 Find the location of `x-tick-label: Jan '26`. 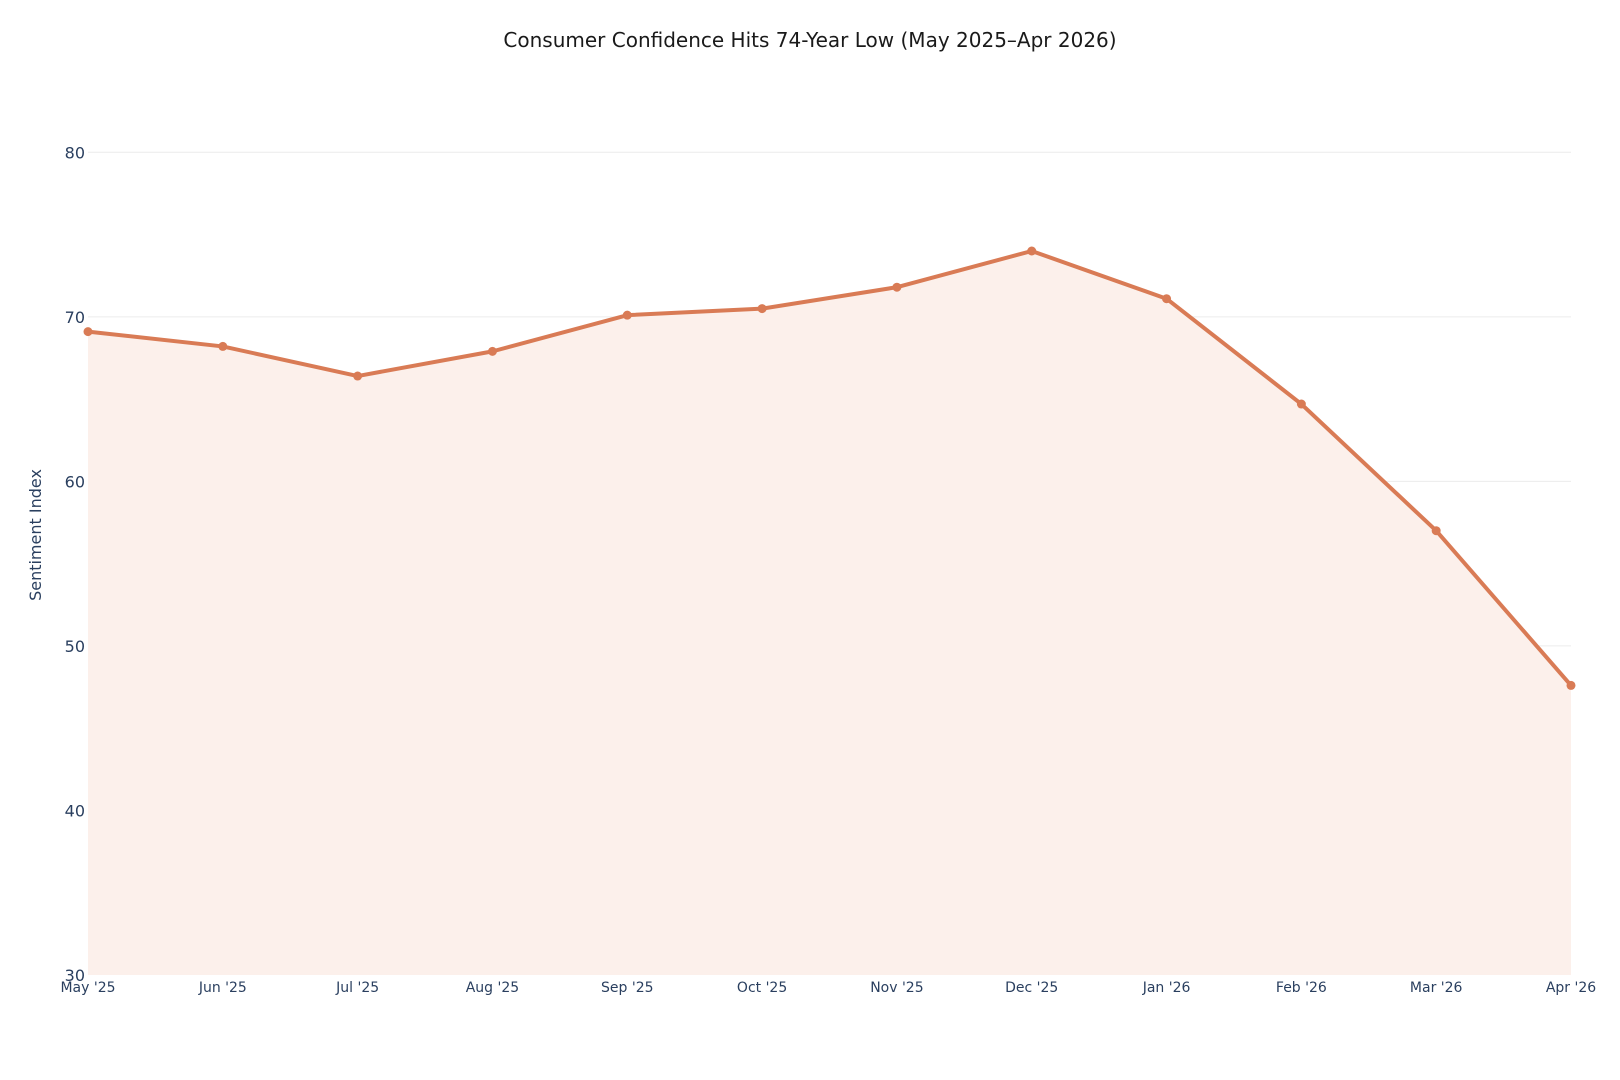

x-tick-label: Jan '26 is located at coordinates (1166, 988).